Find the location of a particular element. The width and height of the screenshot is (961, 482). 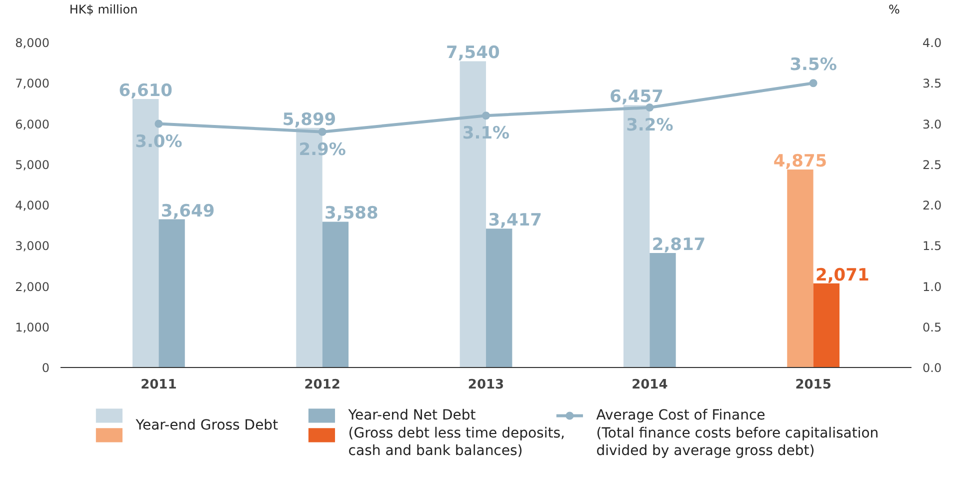

y-tick-label: 6,000 is located at coordinates (32, 124).